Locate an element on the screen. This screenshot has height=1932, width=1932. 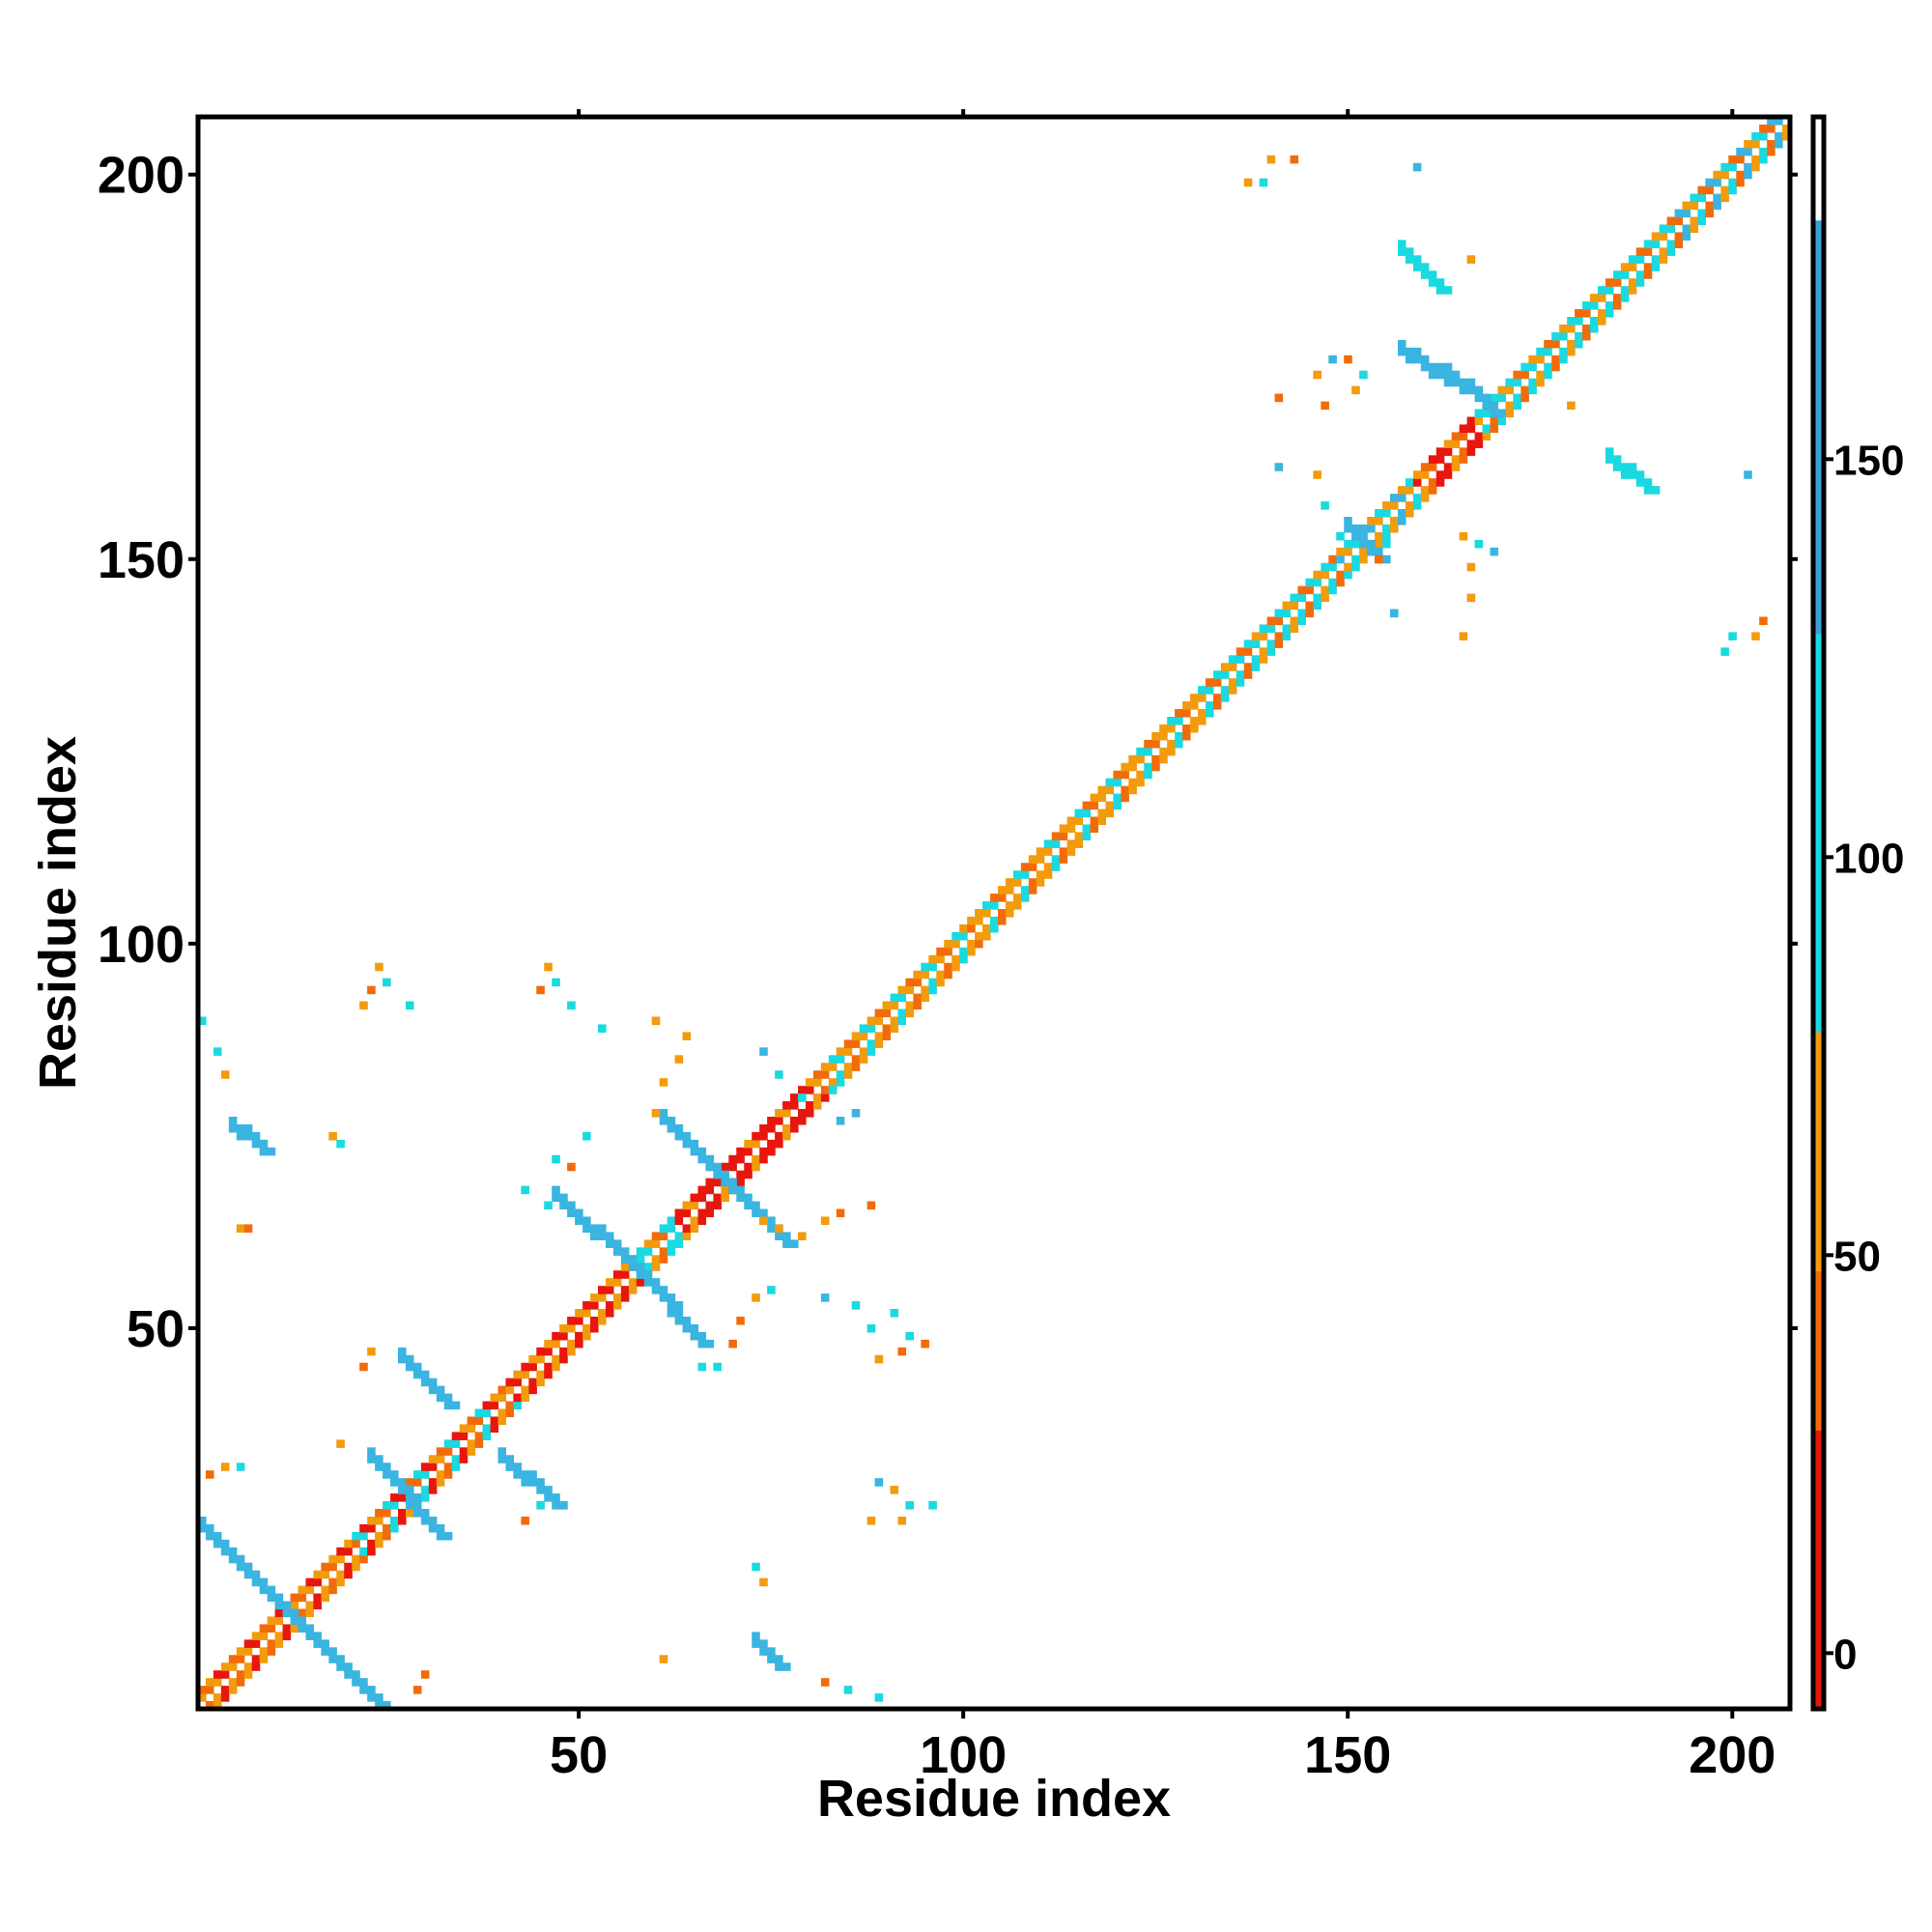
y-axis-title: Residue index is located at coordinates (58, 913).